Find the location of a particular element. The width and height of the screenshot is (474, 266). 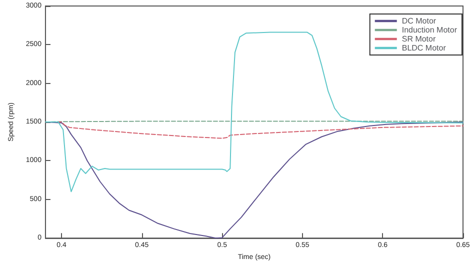

legend-label: Induction Motor is located at coordinates (430, 30).